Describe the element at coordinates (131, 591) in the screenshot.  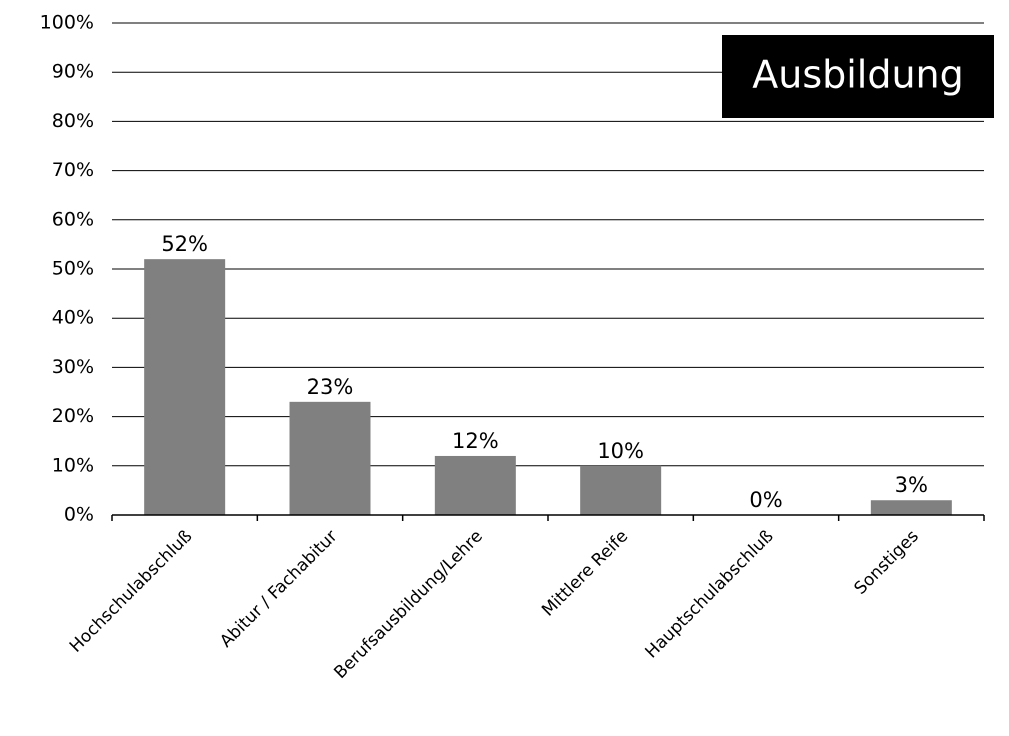
I see `x-category-label: Hochschulabschluß` at that location.